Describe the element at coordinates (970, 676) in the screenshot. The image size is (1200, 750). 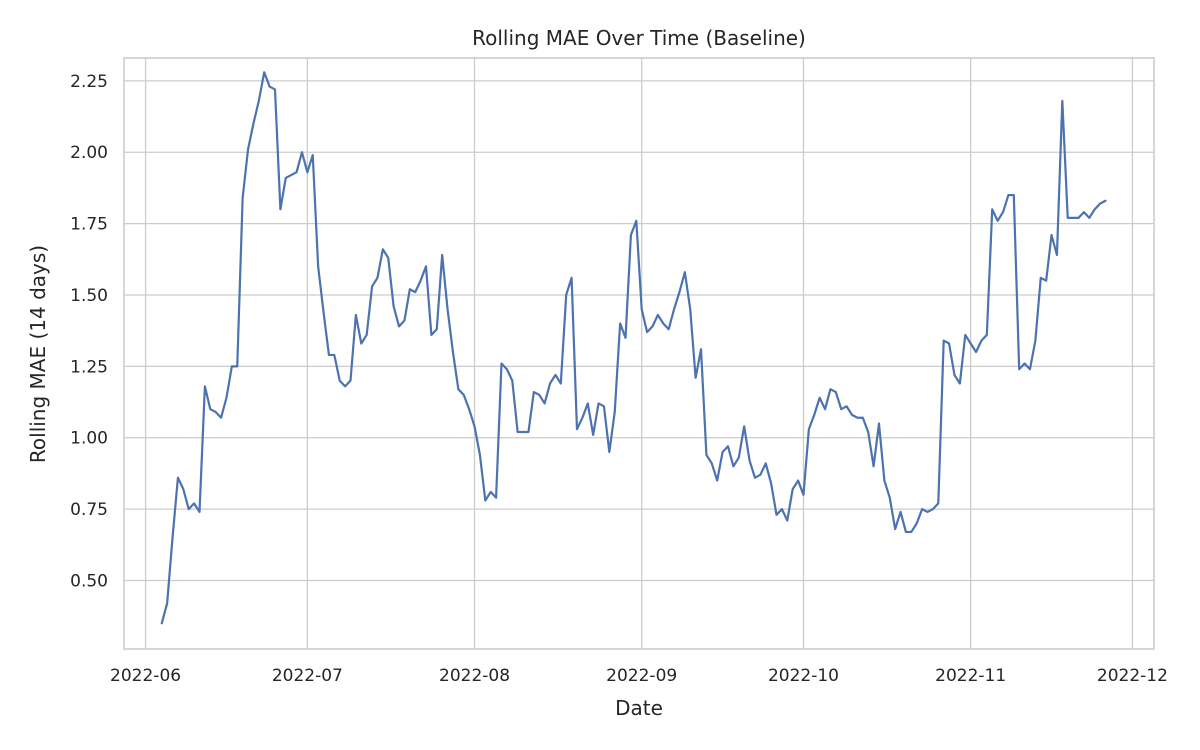
I see `x-tick-label: 2022-11` at that location.